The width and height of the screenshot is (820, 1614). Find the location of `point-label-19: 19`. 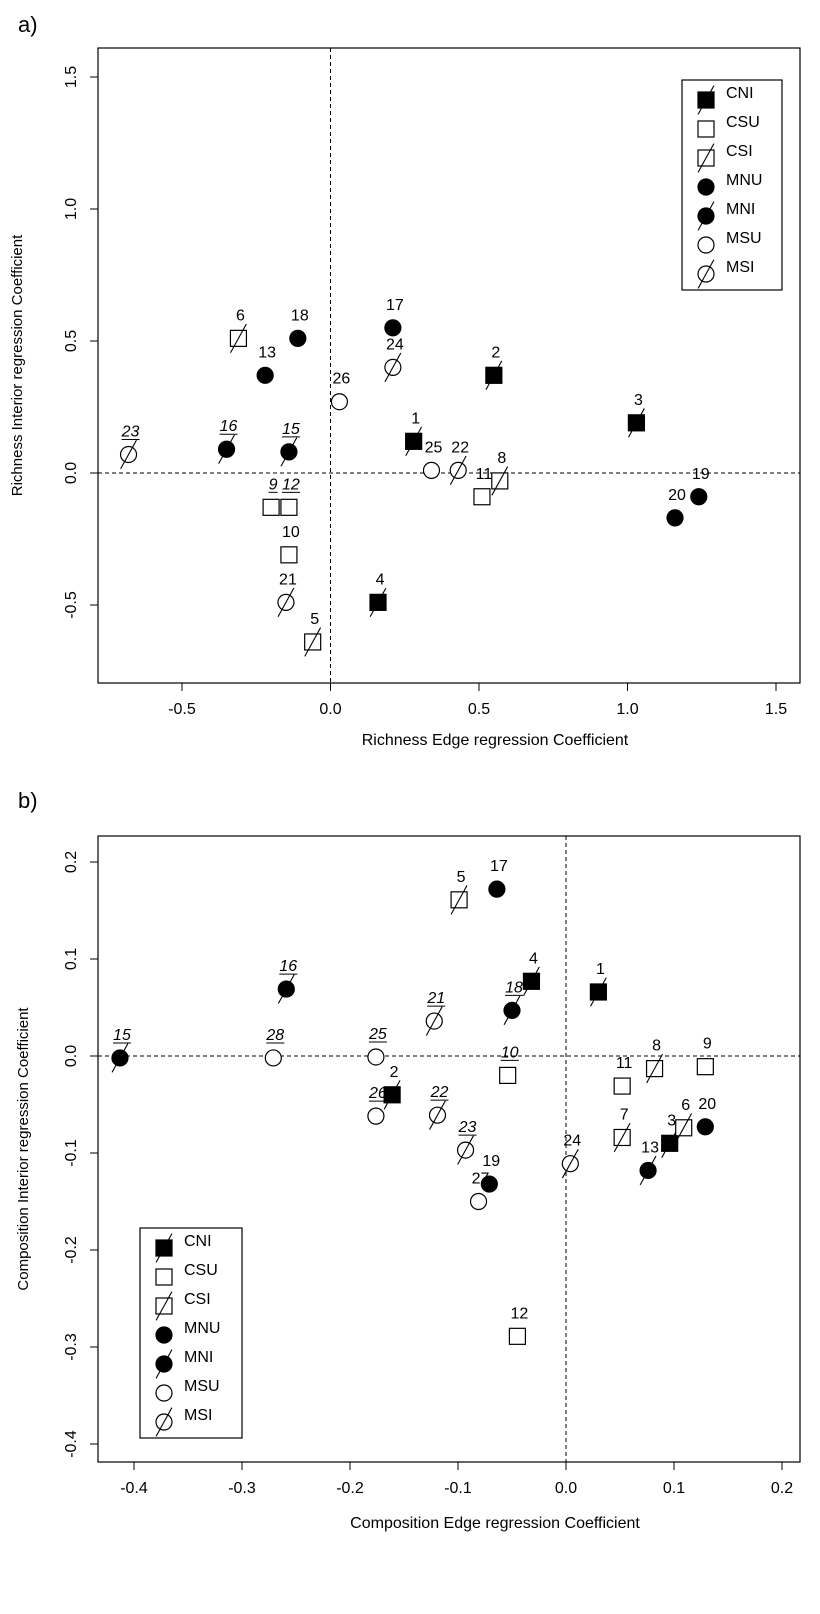

point-label-19: 19 is located at coordinates (701, 474).